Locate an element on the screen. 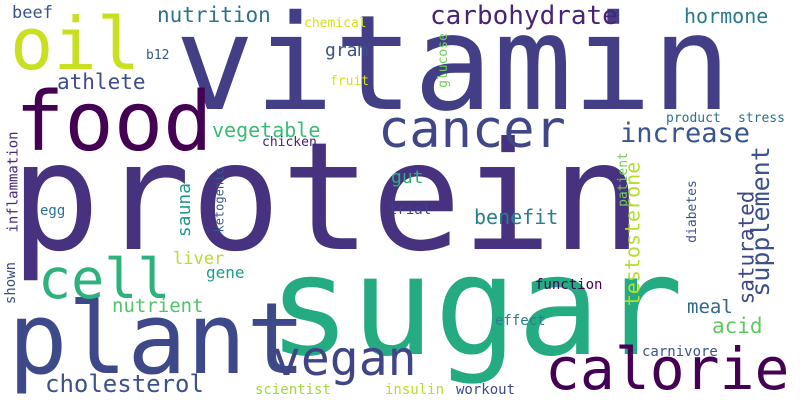  word-food: food is located at coordinates (114, 122).